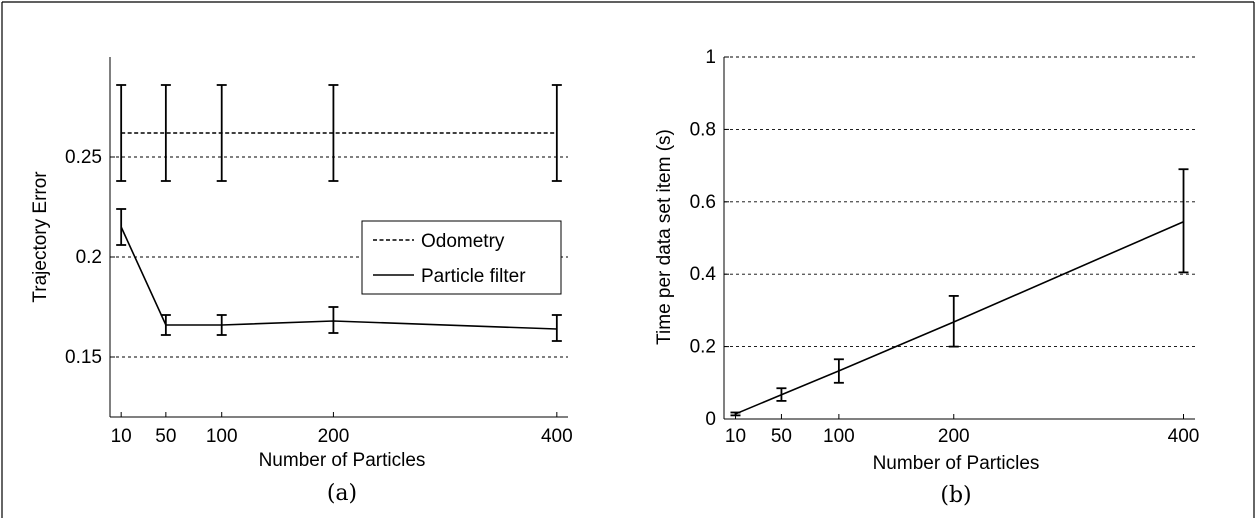  Describe the element at coordinates (959, 317) in the screenshot. I see `series-0-line` at that location.